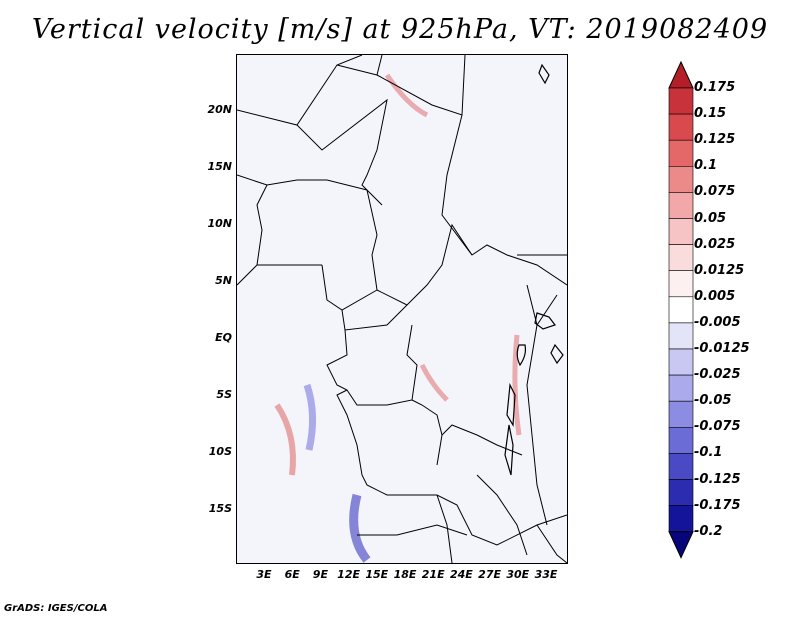 This screenshot has width=800, height=618. Describe the element at coordinates (717, 505) in the screenshot. I see `colorbar-tick-label: -0.175` at that location.